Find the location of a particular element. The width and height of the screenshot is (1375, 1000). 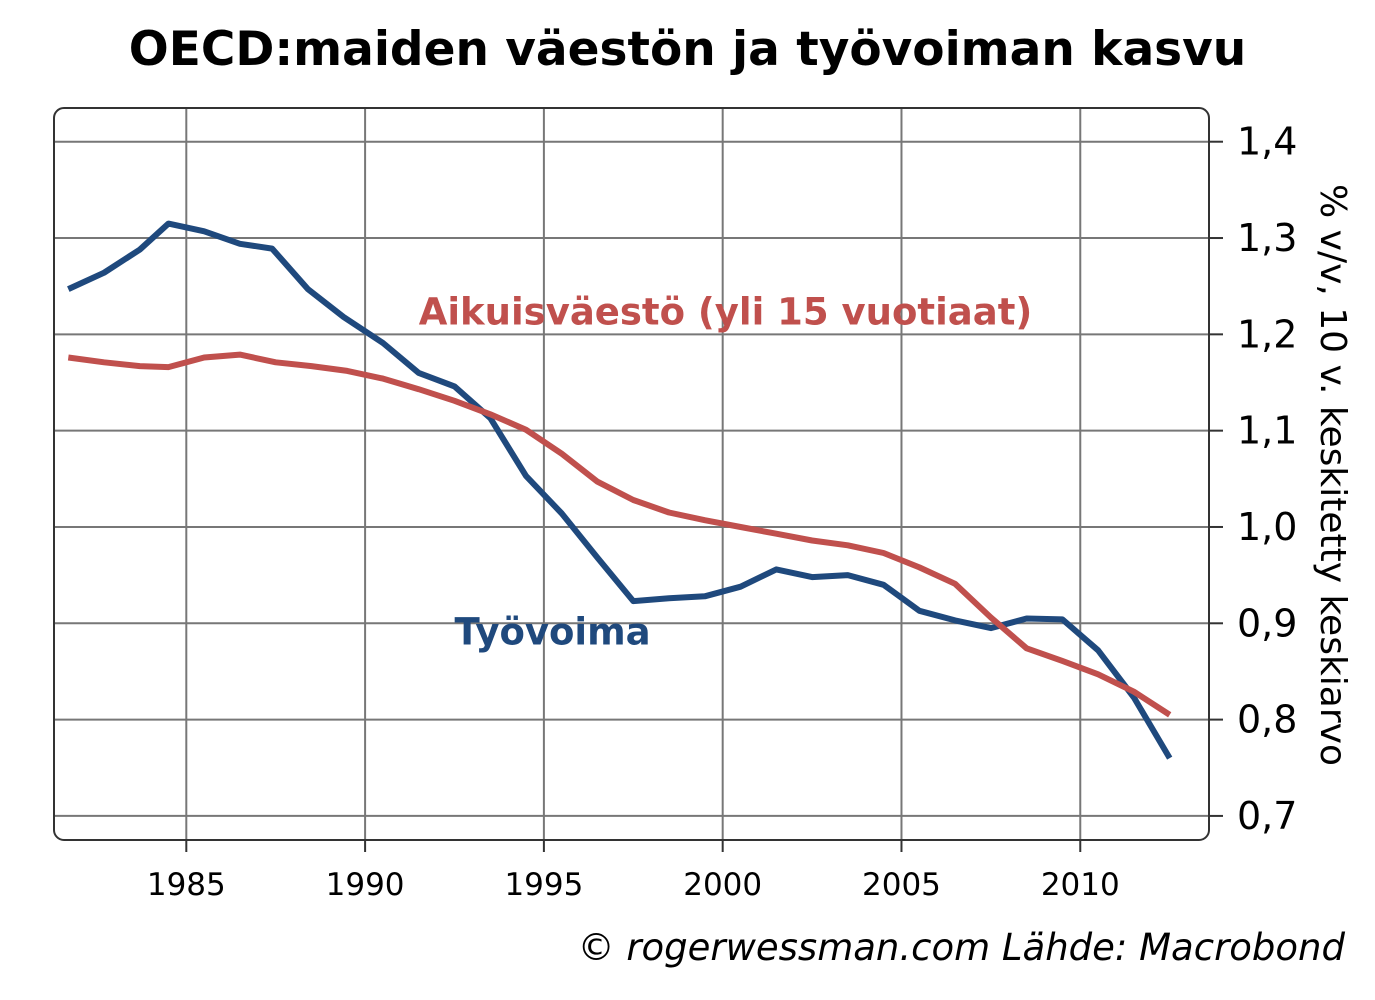

y-axis-label: % v/v, 10 v. keskitetty keskiarvo is located at coordinates (1332, 475).